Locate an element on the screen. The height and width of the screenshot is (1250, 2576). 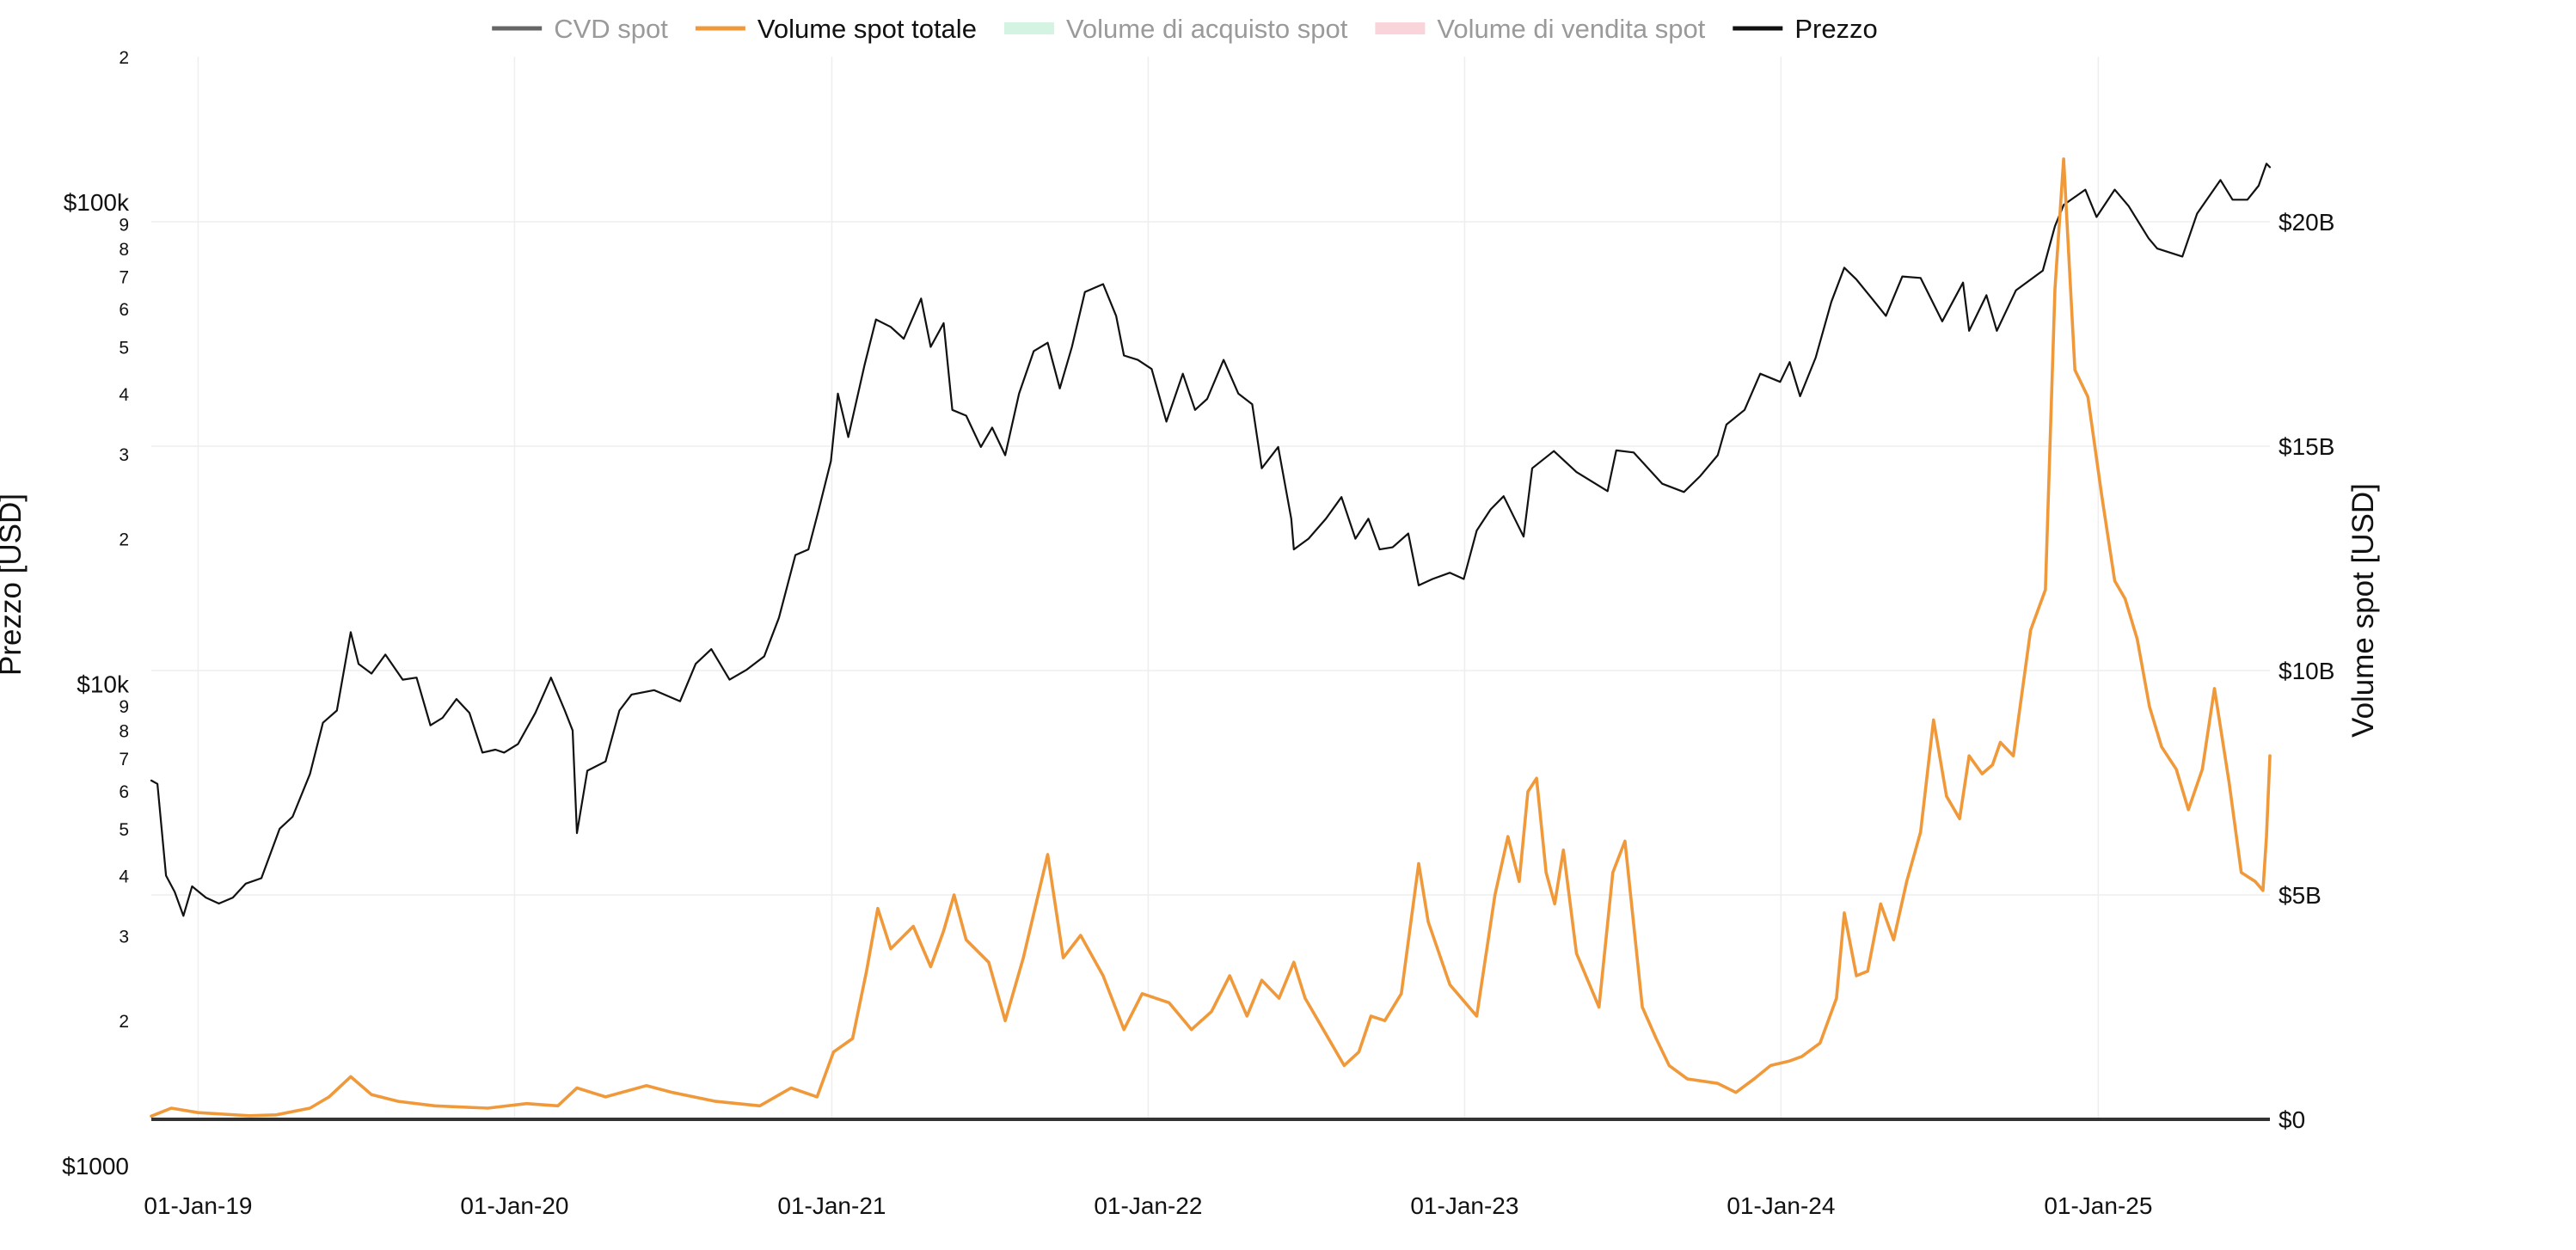
y-left-tick-label: $100k is located at coordinates (97, 202).